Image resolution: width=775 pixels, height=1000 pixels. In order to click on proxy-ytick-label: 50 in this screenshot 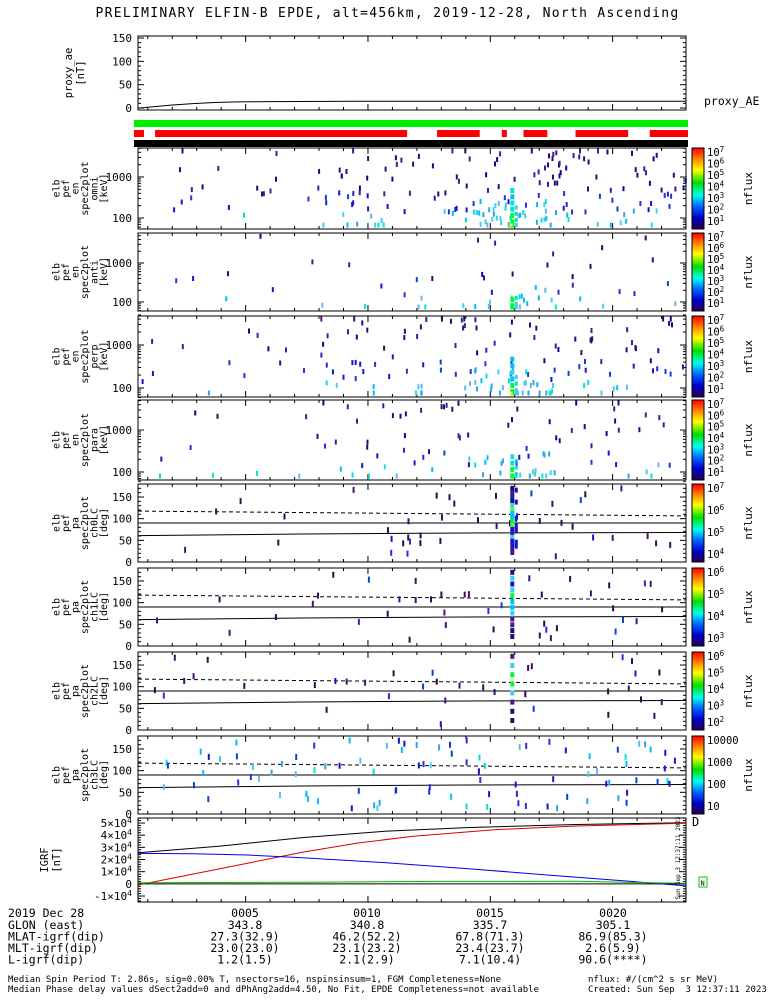, I will do `click(125, 85)`.